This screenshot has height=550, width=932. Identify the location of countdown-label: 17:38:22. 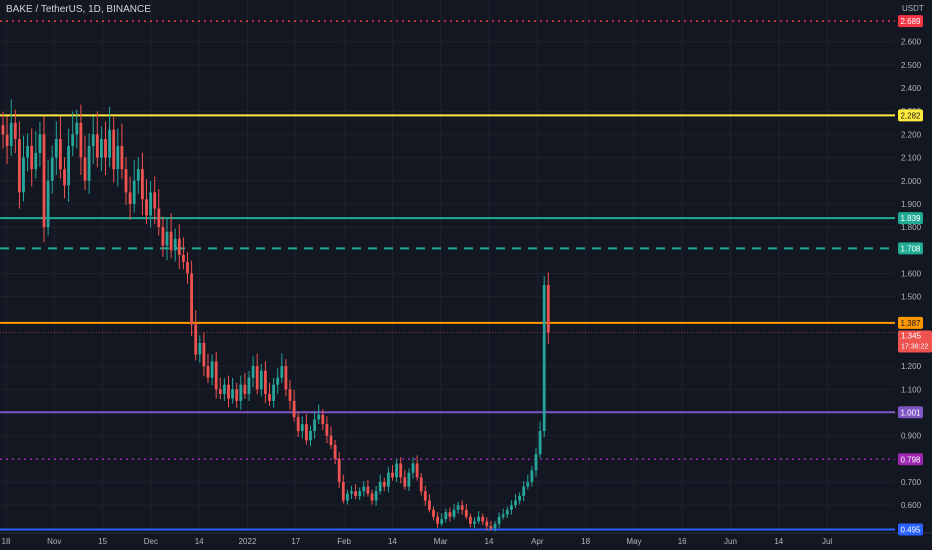
(914, 347).